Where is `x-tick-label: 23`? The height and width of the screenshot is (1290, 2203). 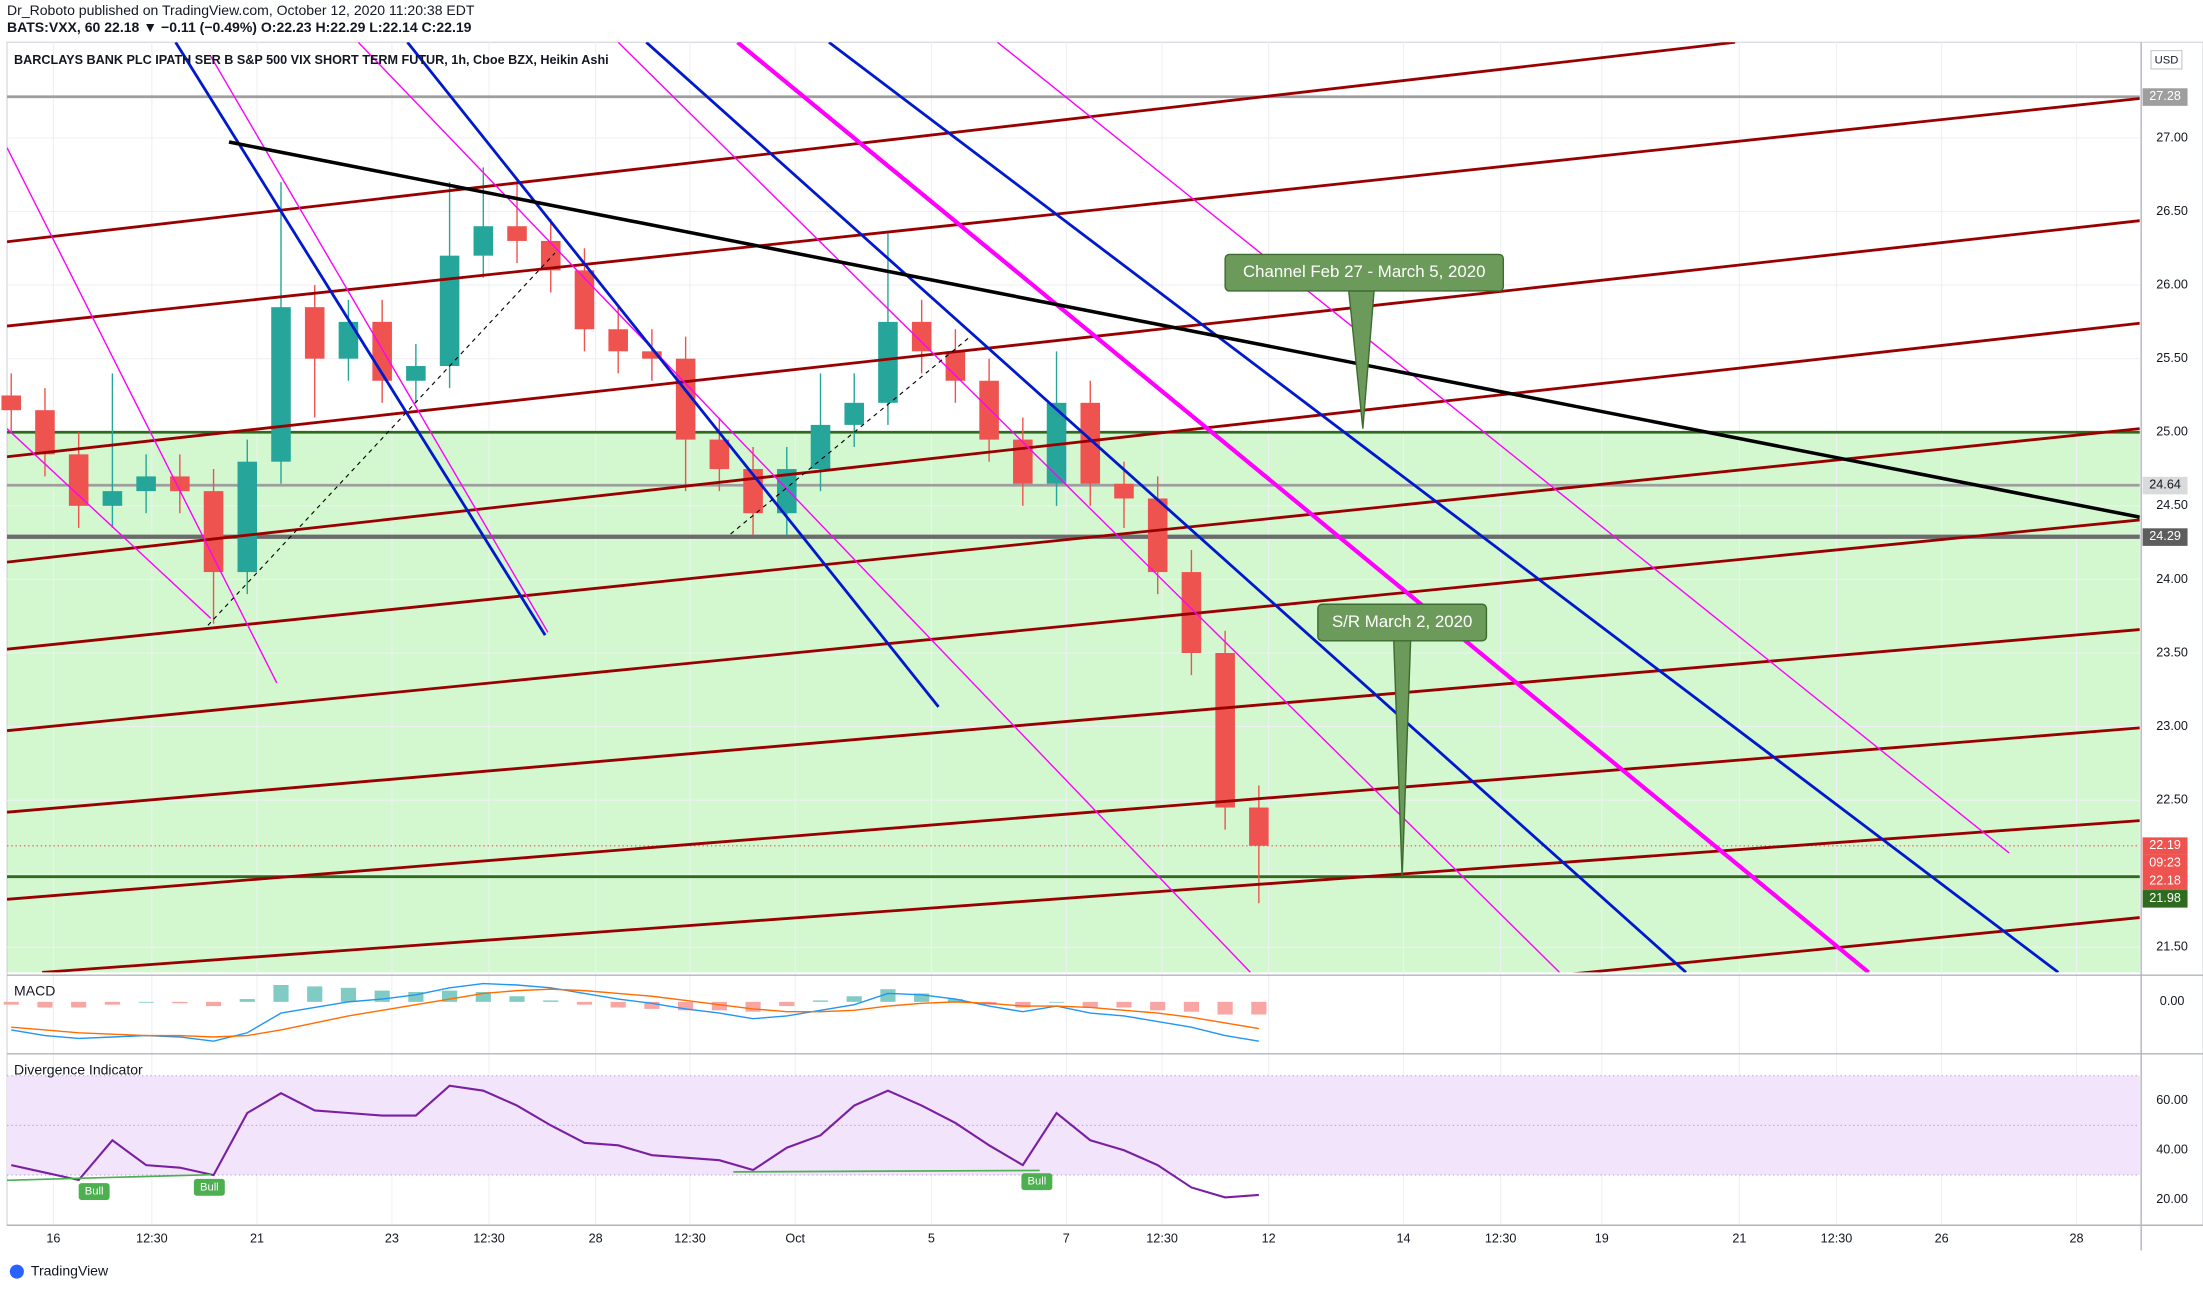
x-tick-label: 23 is located at coordinates (392, 1239).